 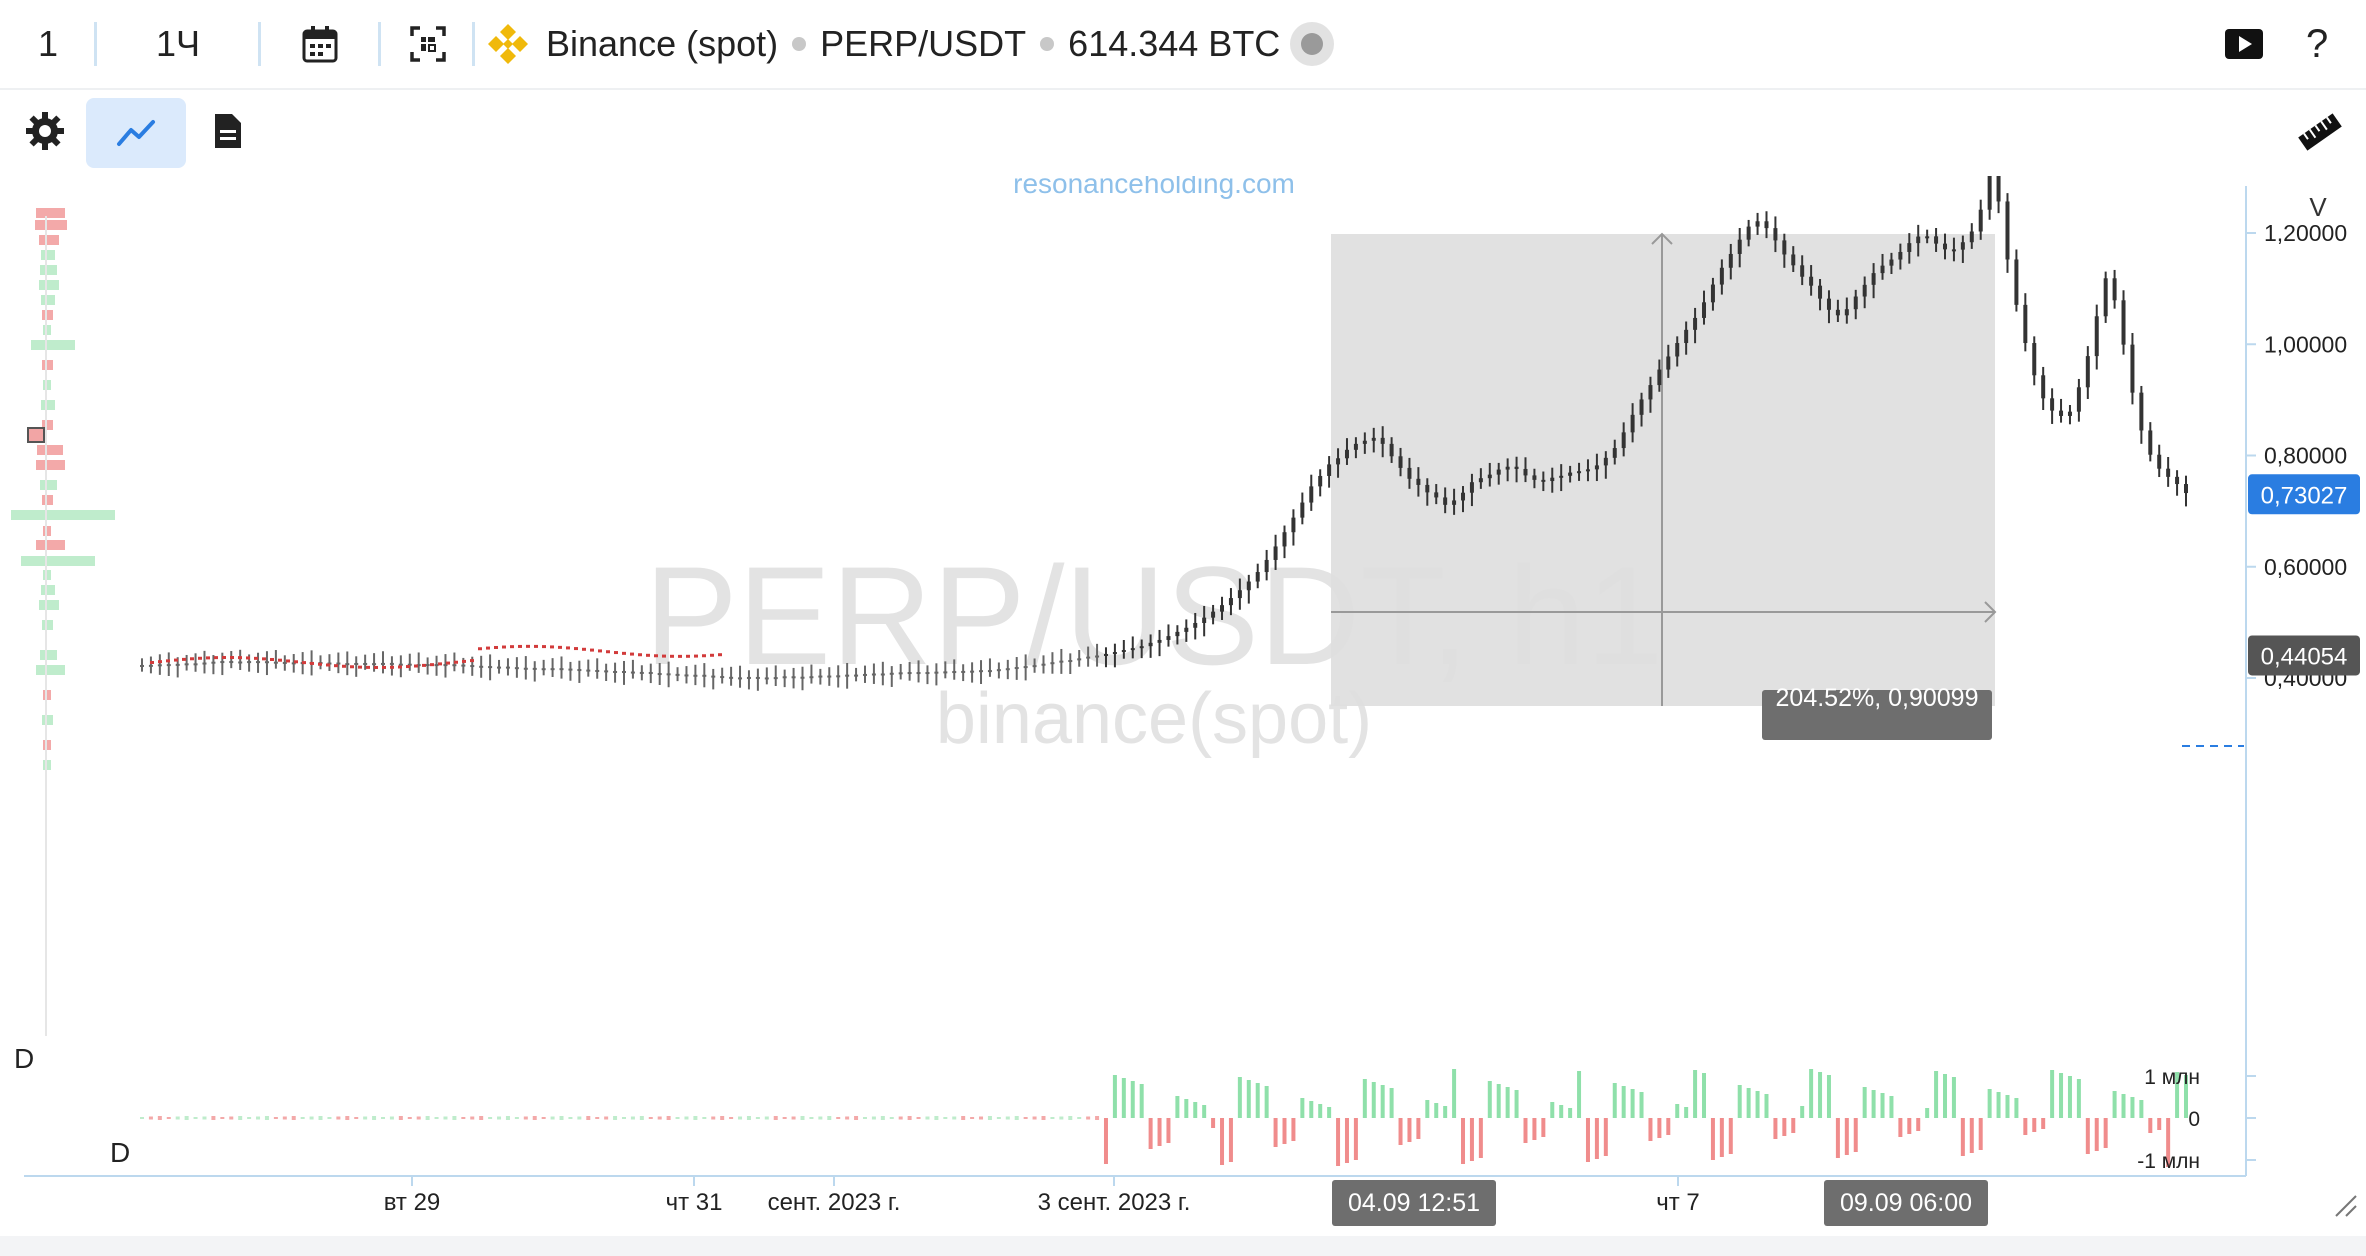 What do you see at coordinates (36, 435) in the screenshot?
I see `profile-marker` at bounding box center [36, 435].